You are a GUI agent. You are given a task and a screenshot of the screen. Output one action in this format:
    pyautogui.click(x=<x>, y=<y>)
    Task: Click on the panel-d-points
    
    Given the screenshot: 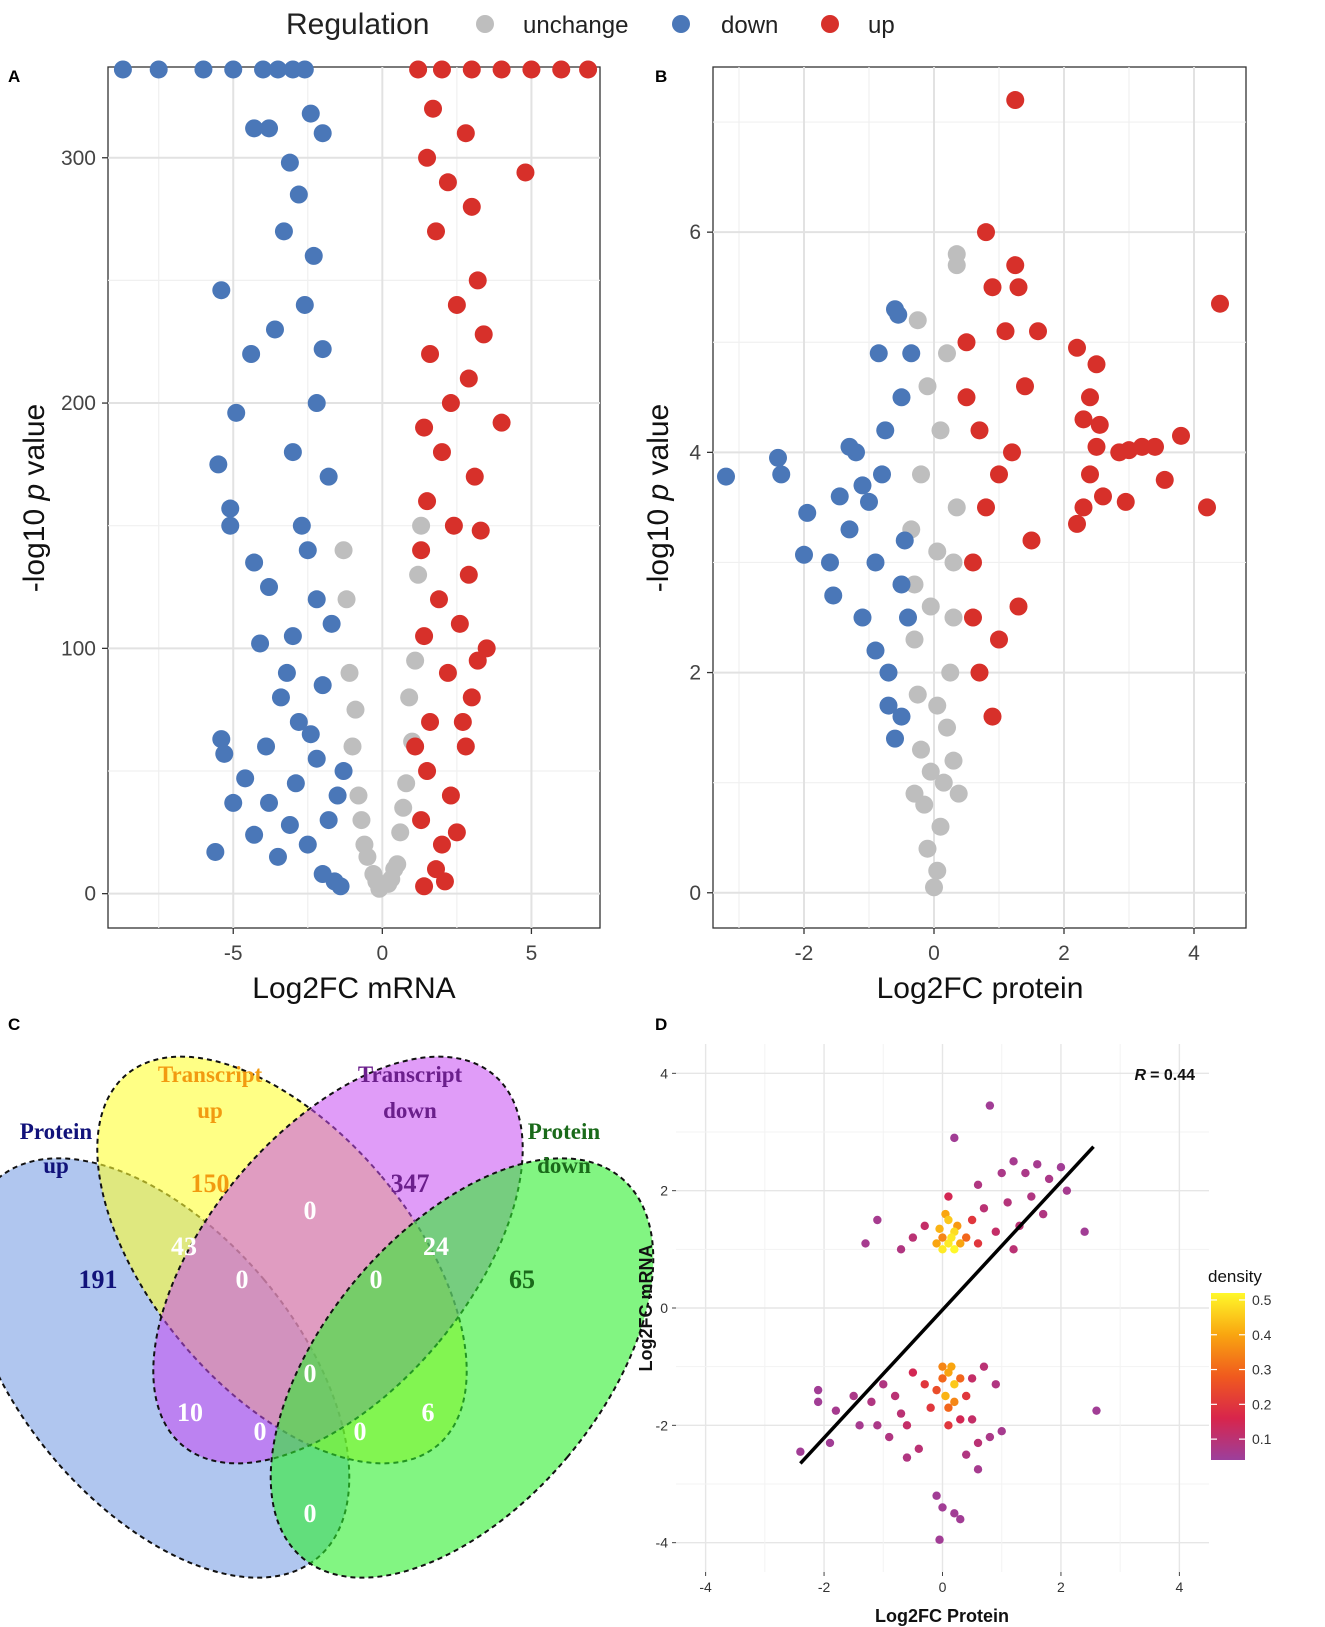 What is the action you would take?
    pyautogui.click(x=948, y=1322)
    